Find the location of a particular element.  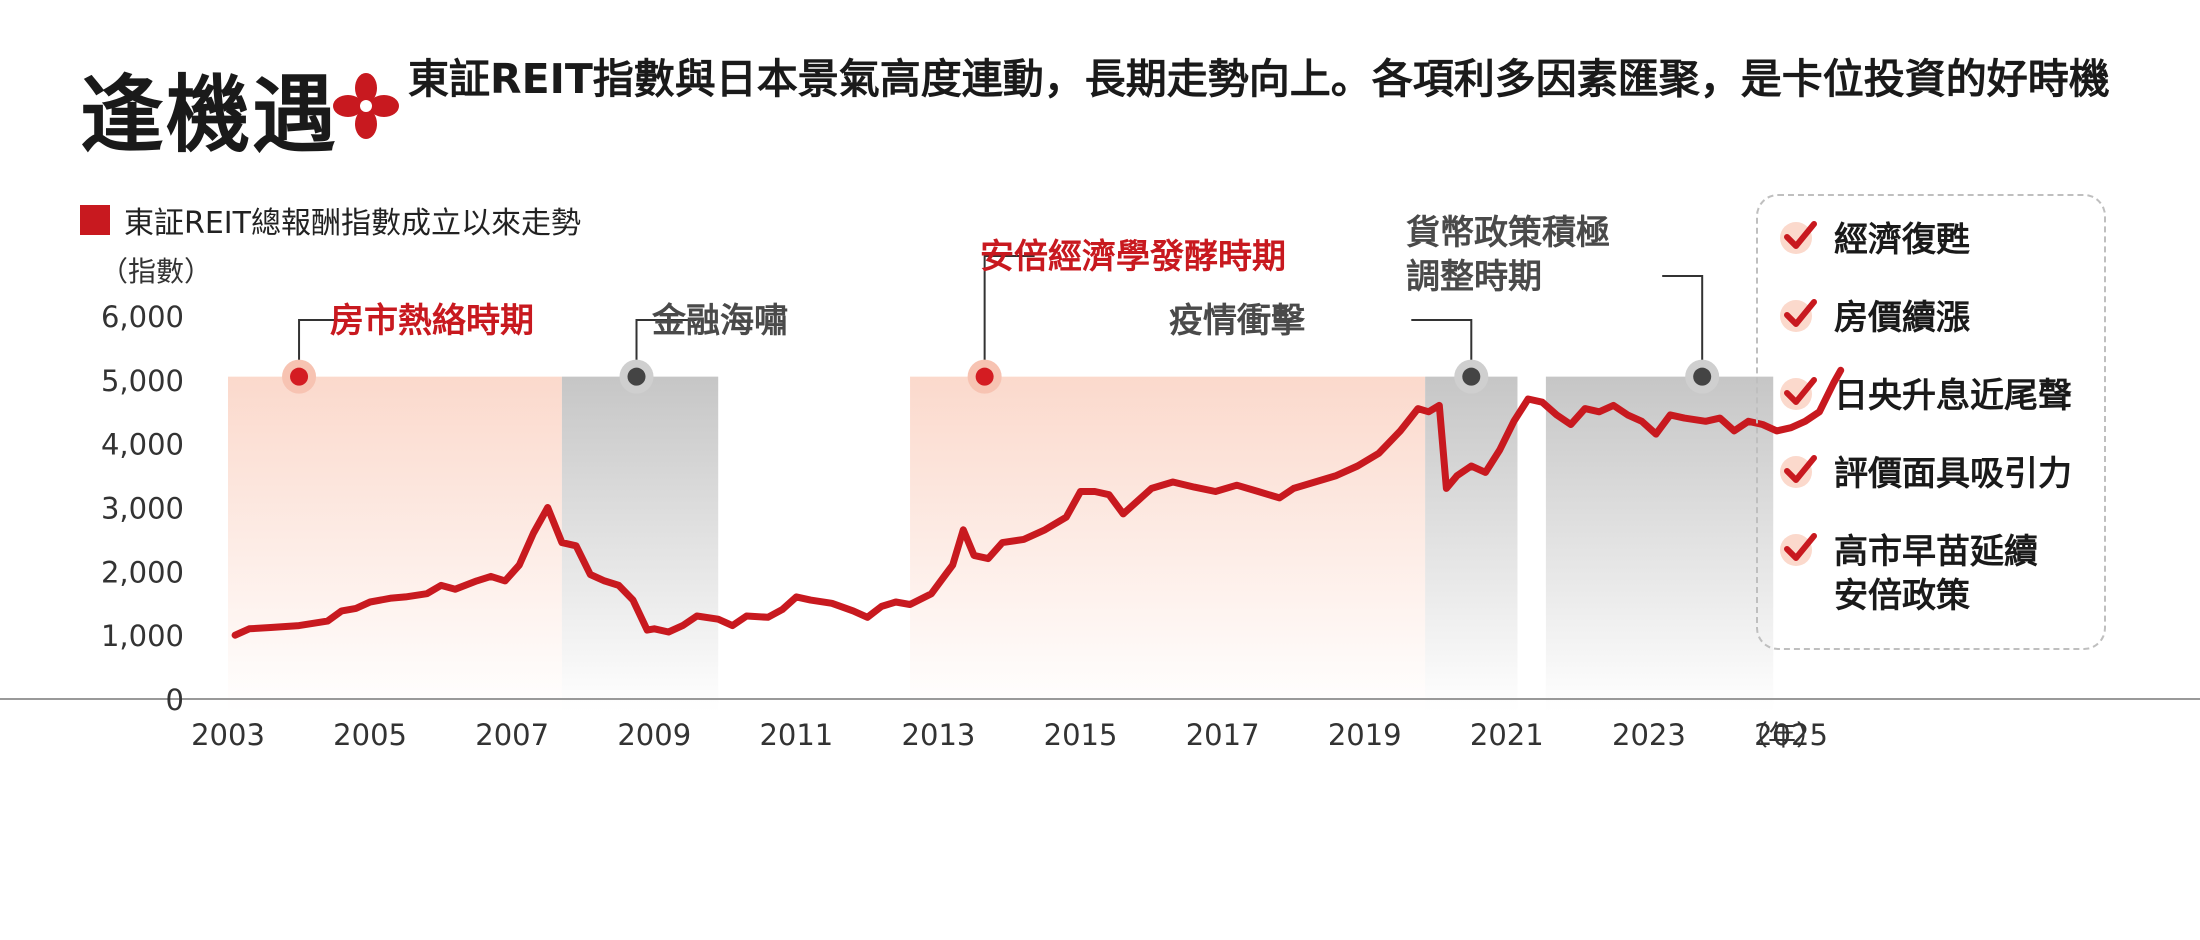

callout-label: 金融海嘯 is located at coordinates (719, 321).